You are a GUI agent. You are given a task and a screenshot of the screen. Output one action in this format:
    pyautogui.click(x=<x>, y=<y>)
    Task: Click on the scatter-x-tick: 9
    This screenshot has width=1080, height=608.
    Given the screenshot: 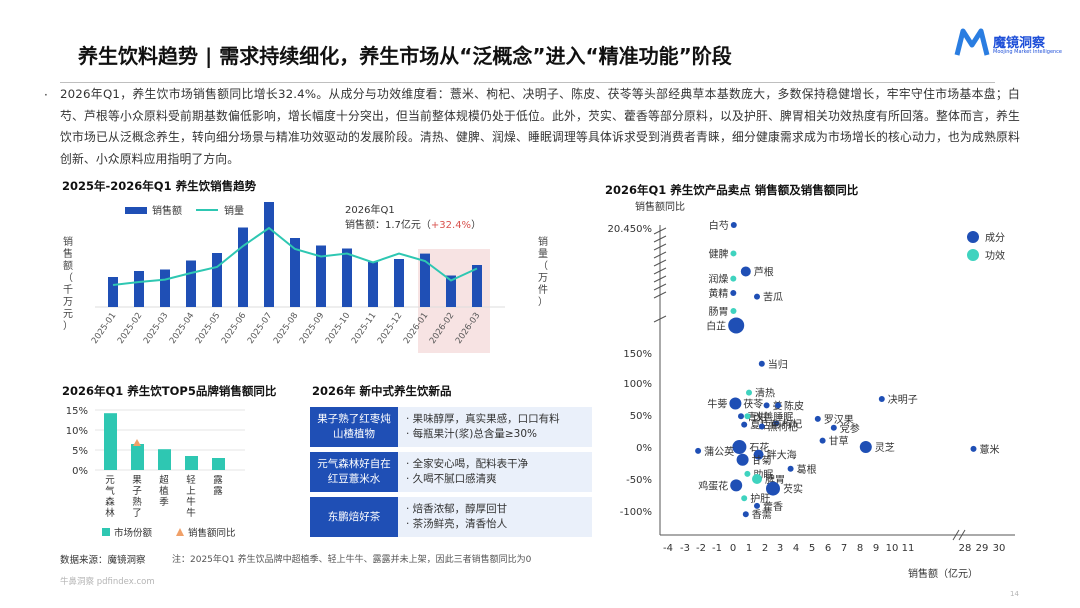 What is the action you would take?
    pyautogui.click(x=876, y=548)
    